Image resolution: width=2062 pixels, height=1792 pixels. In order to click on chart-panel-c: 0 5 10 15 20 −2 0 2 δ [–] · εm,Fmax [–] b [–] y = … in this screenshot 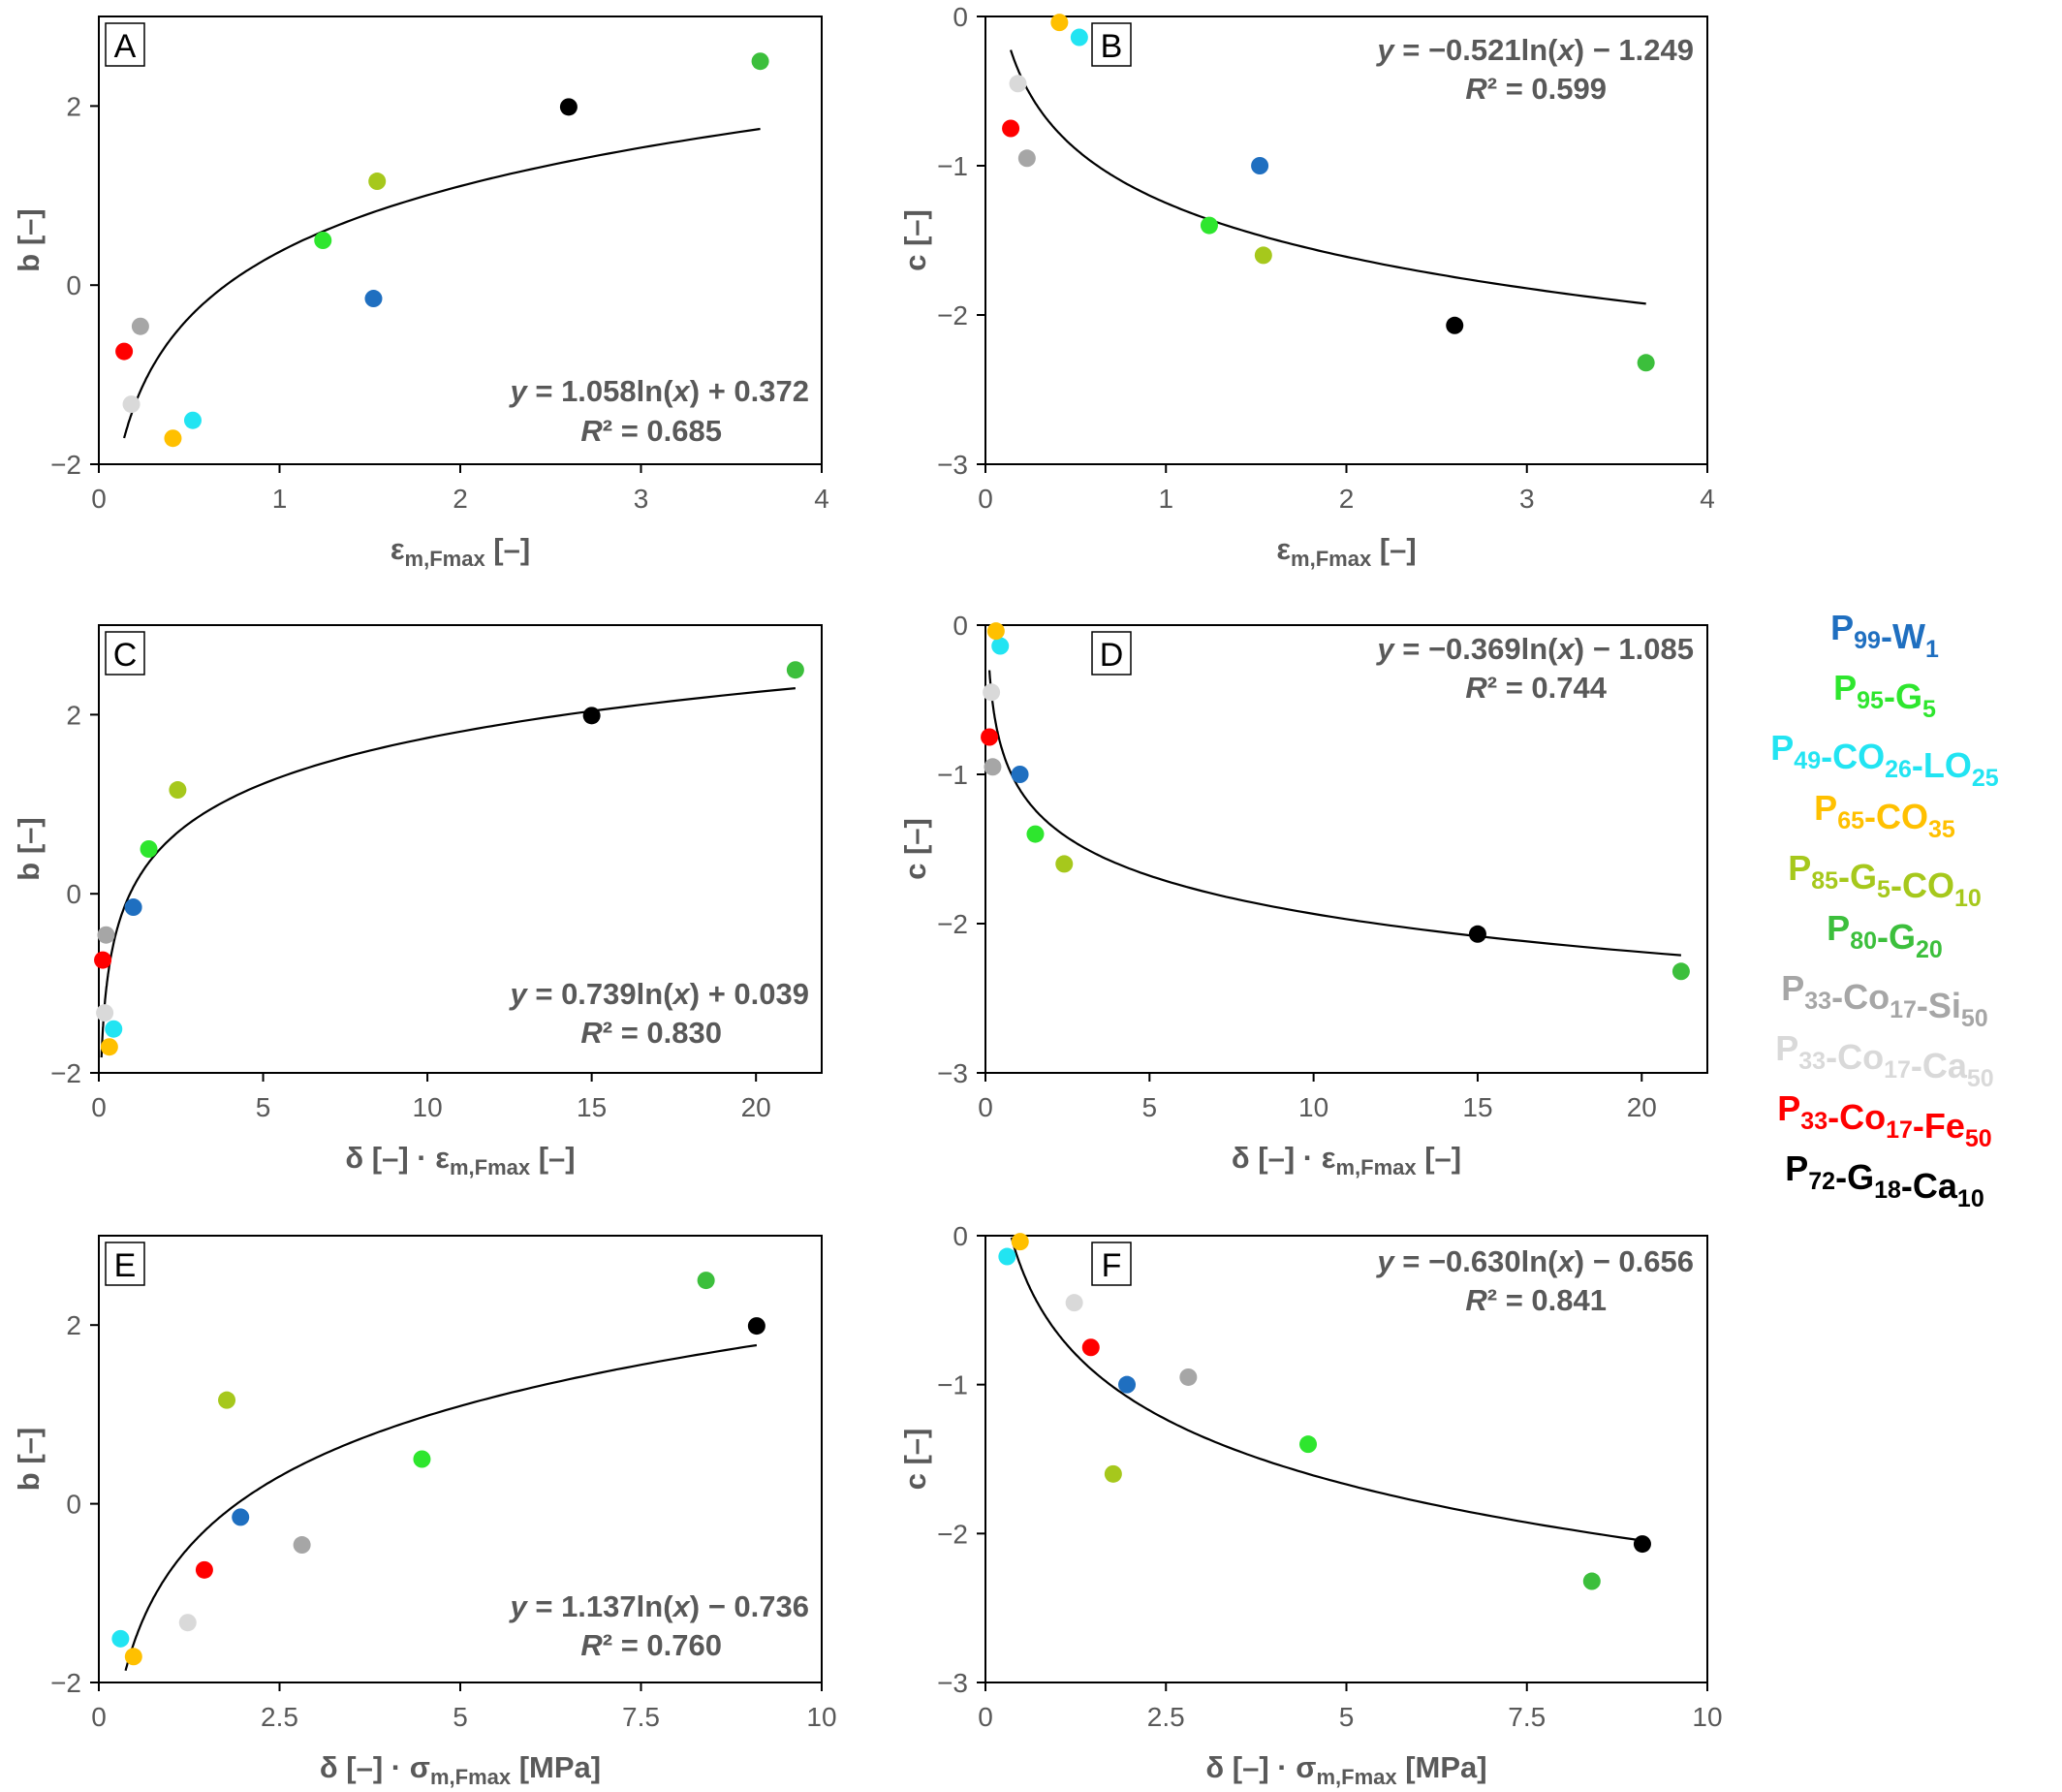, I will do `click(417, 902)`.